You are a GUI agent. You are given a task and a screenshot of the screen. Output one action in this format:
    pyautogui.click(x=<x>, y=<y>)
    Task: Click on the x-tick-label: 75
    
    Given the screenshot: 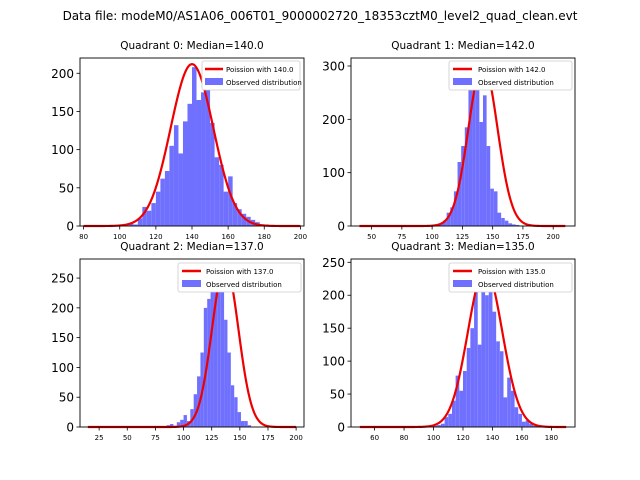 What is the action you would take?
    pyautogui.click(x=155, y=438)
    